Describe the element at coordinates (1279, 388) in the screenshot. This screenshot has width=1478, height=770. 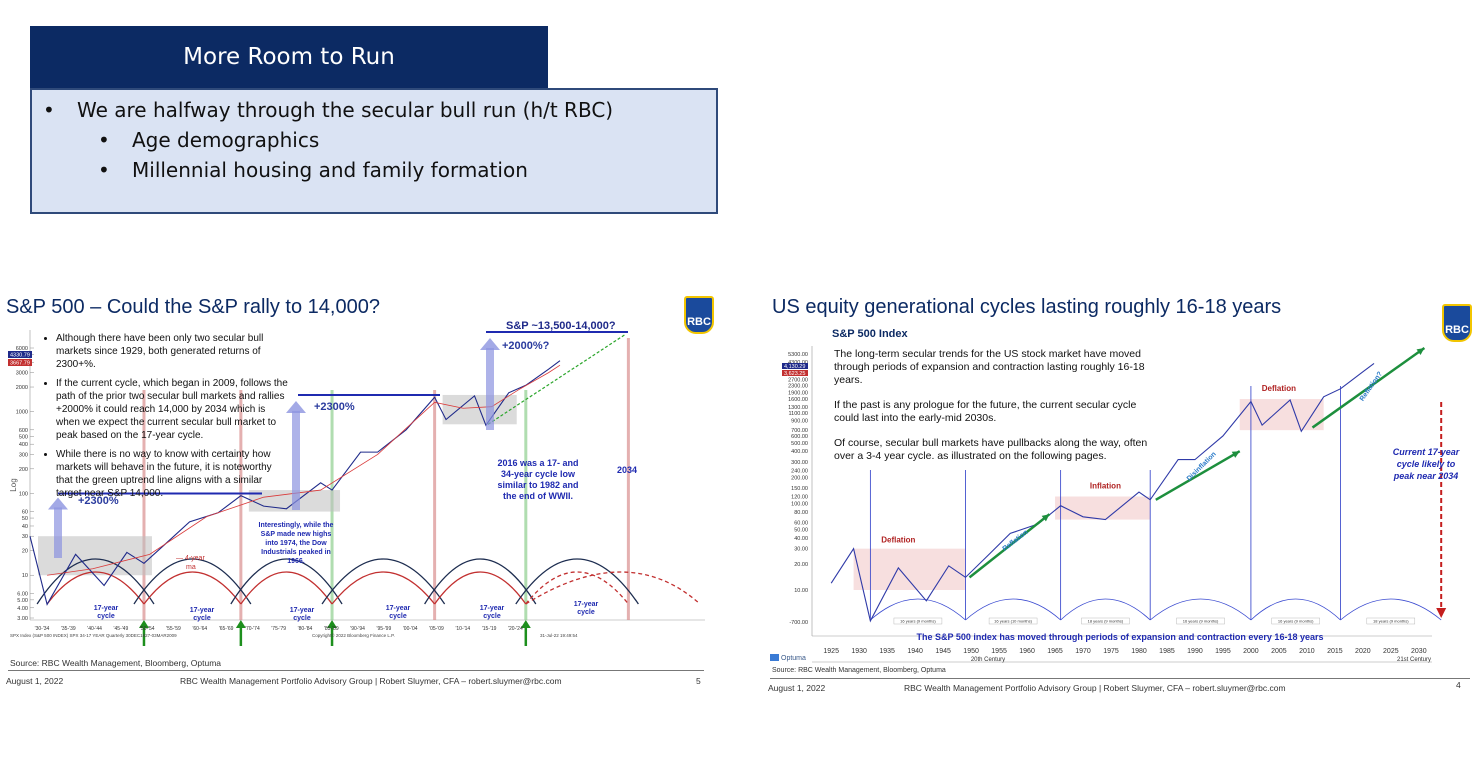
I see `regime-label: Deflation` at that location.